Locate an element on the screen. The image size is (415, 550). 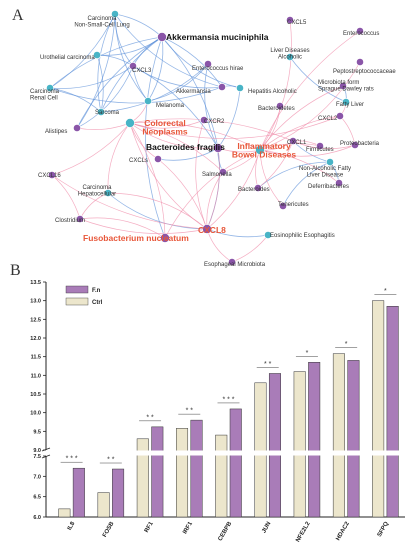
bar-JUN-F.n is located at coordinates (274, 445).